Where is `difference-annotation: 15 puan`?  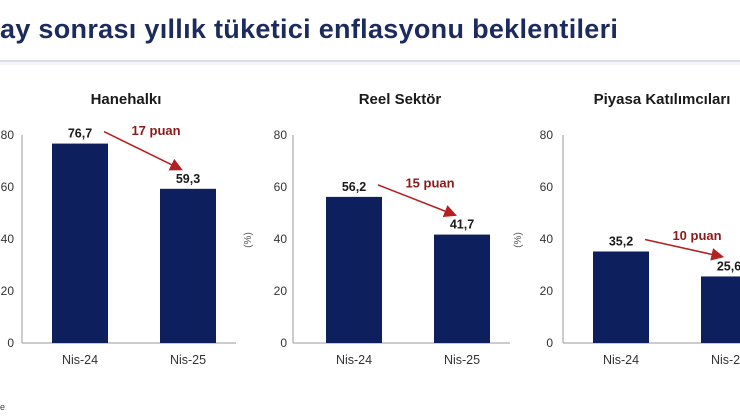
difference-annotation: 15 puan is located at coordinates (429, 182).